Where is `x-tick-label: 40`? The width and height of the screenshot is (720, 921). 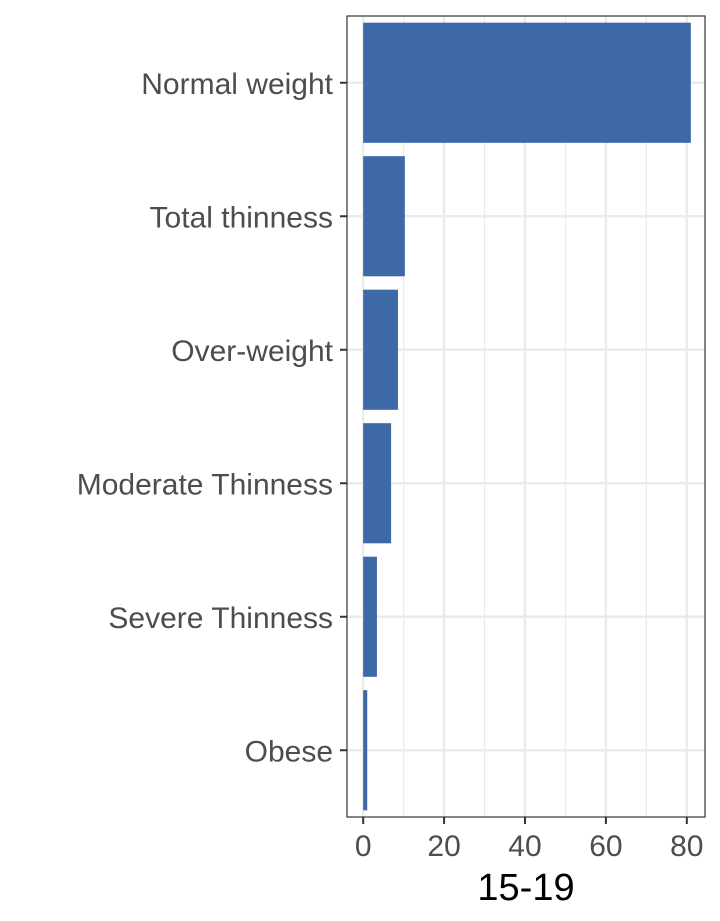 x-tick-label: 40 is located at coordinates (524, 846).